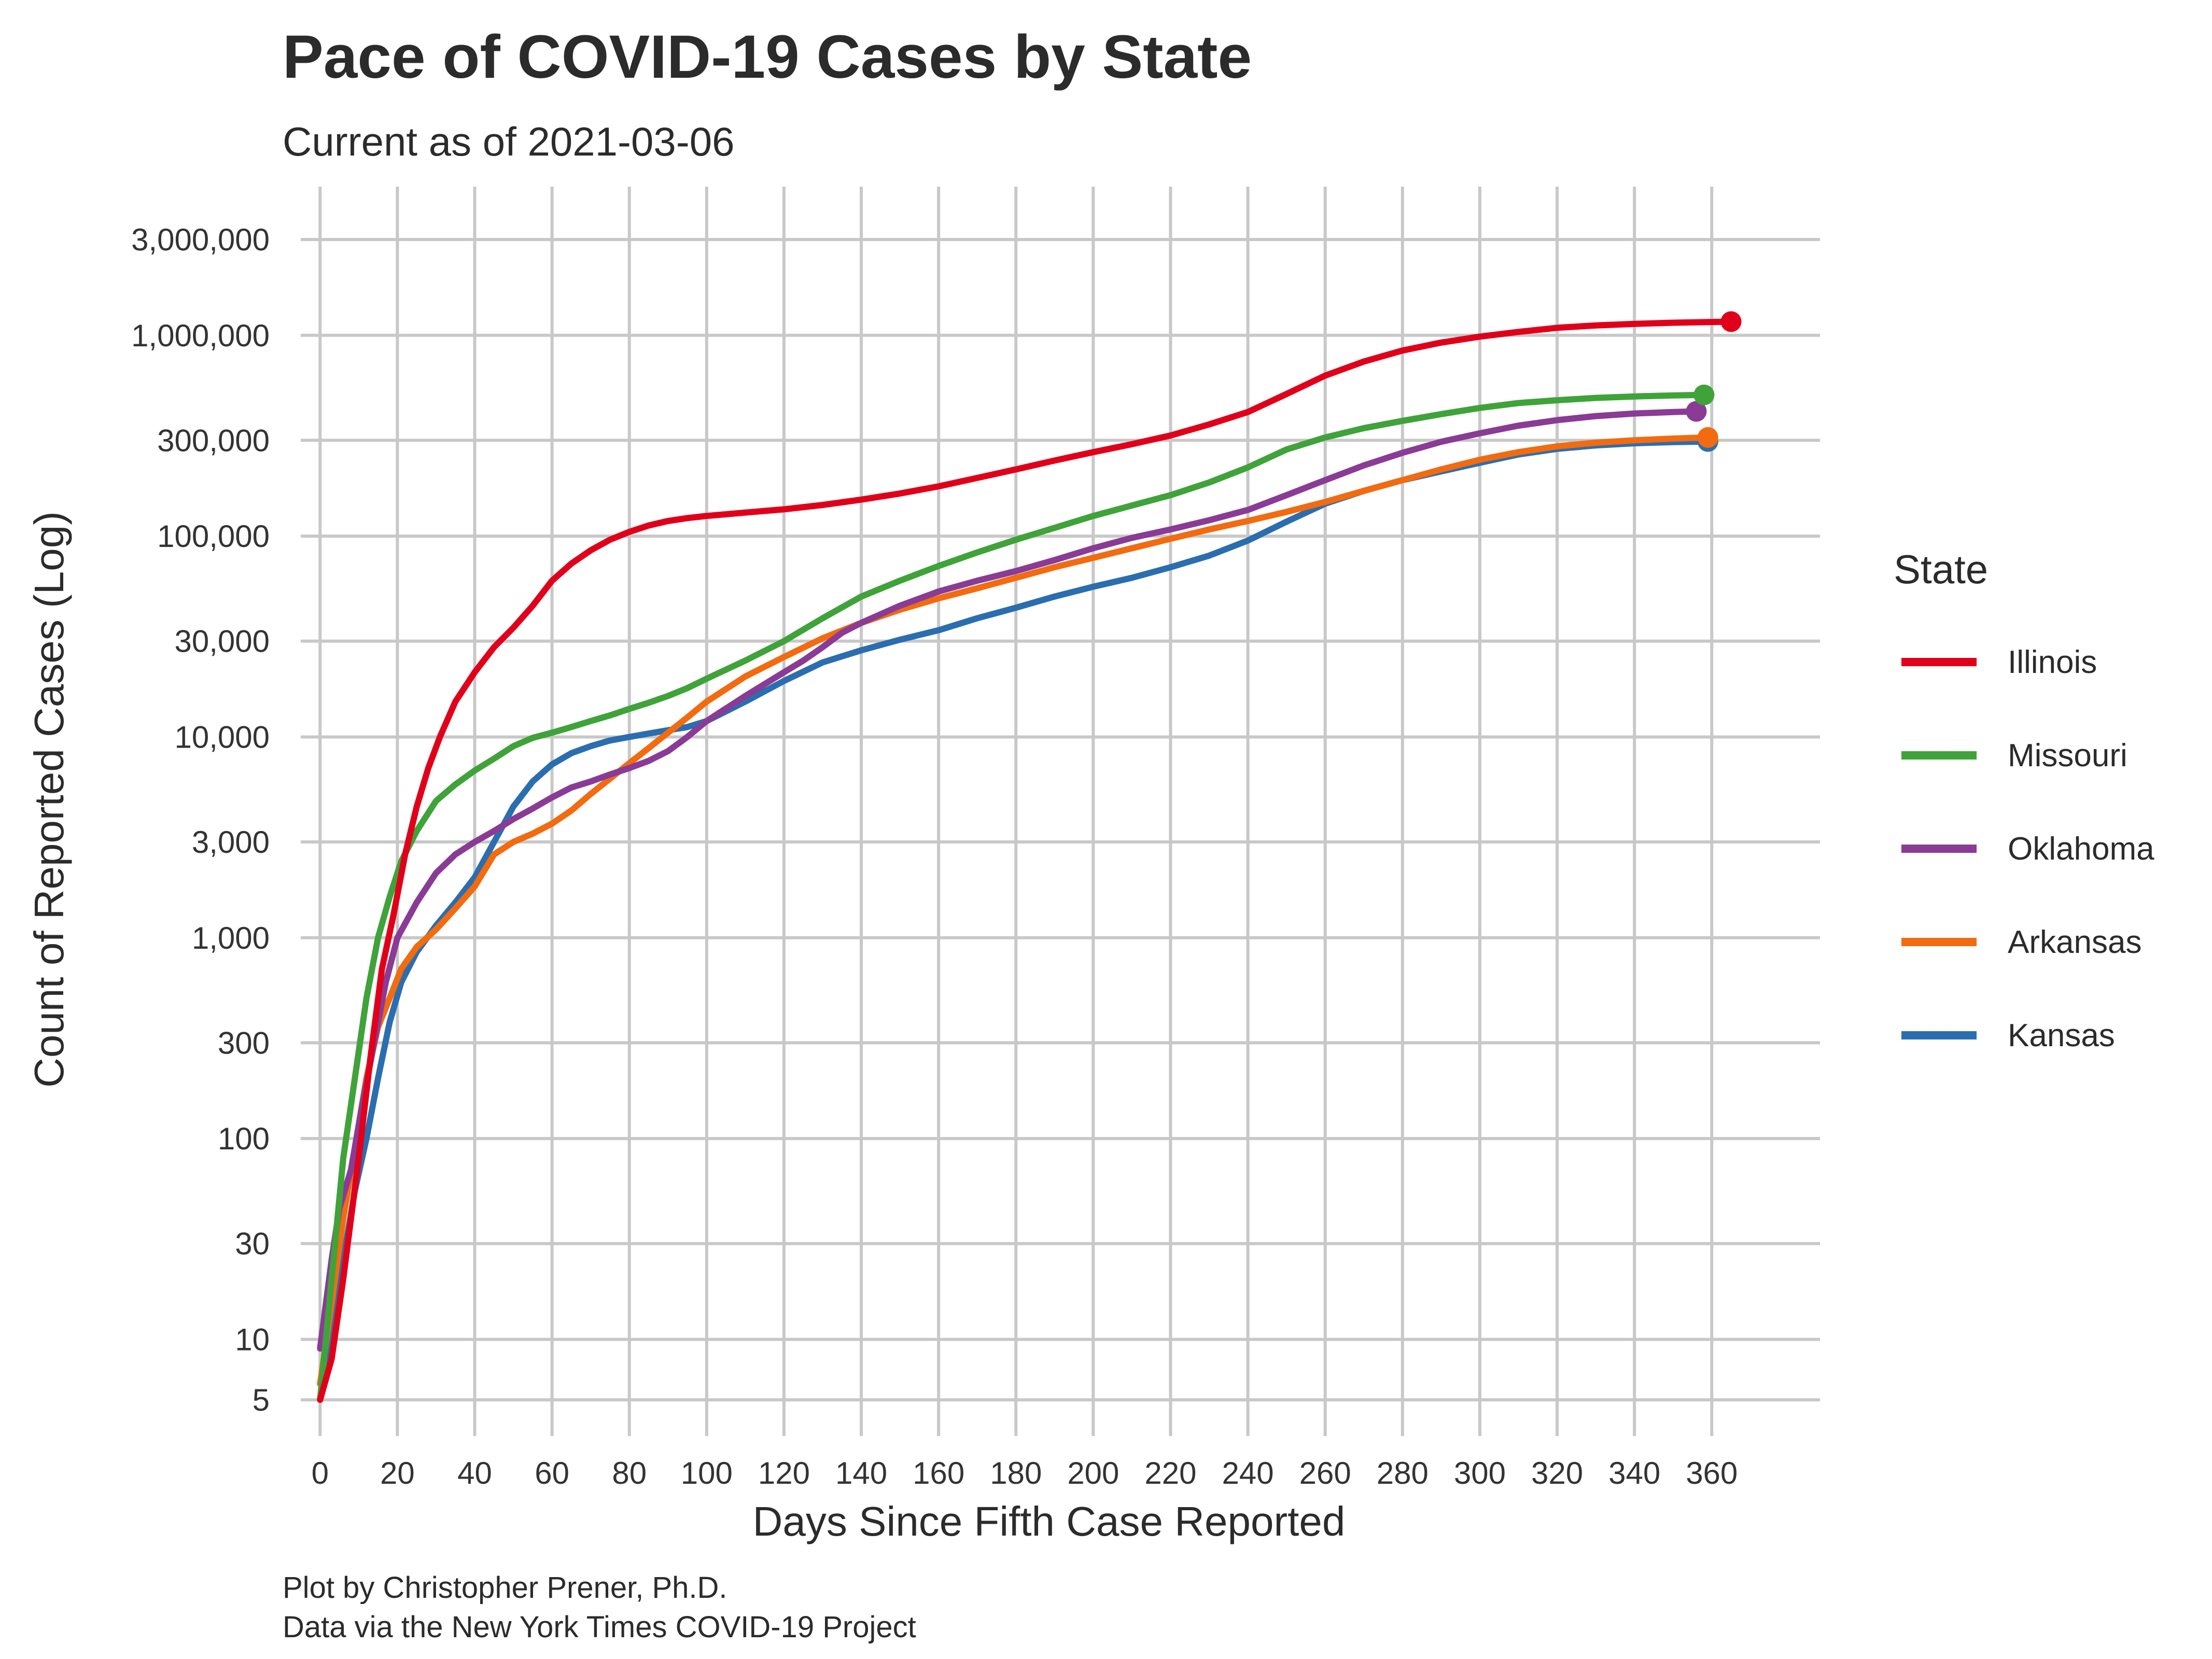  I want to click on x-tick-label: 180, so click(1016, 1473).